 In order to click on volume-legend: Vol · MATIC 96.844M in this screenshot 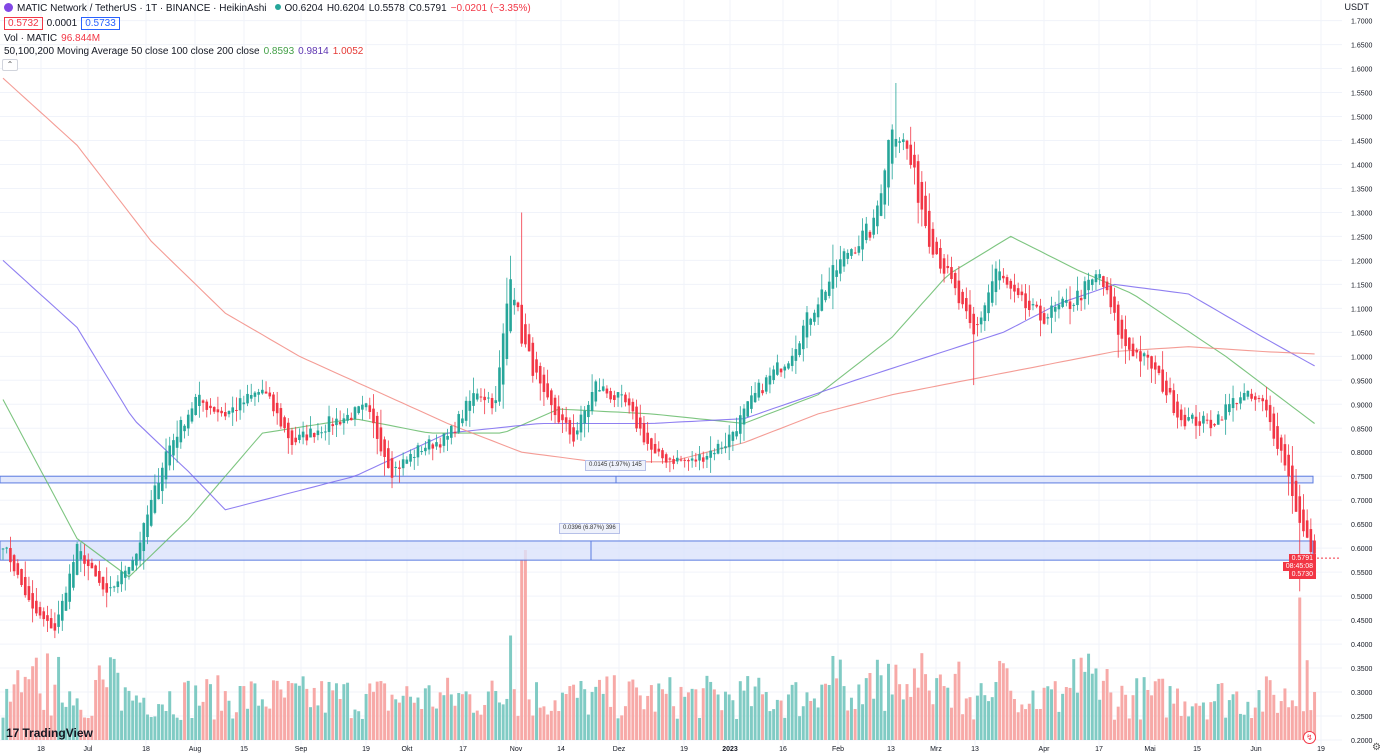, I will do `click(54, 38)`.